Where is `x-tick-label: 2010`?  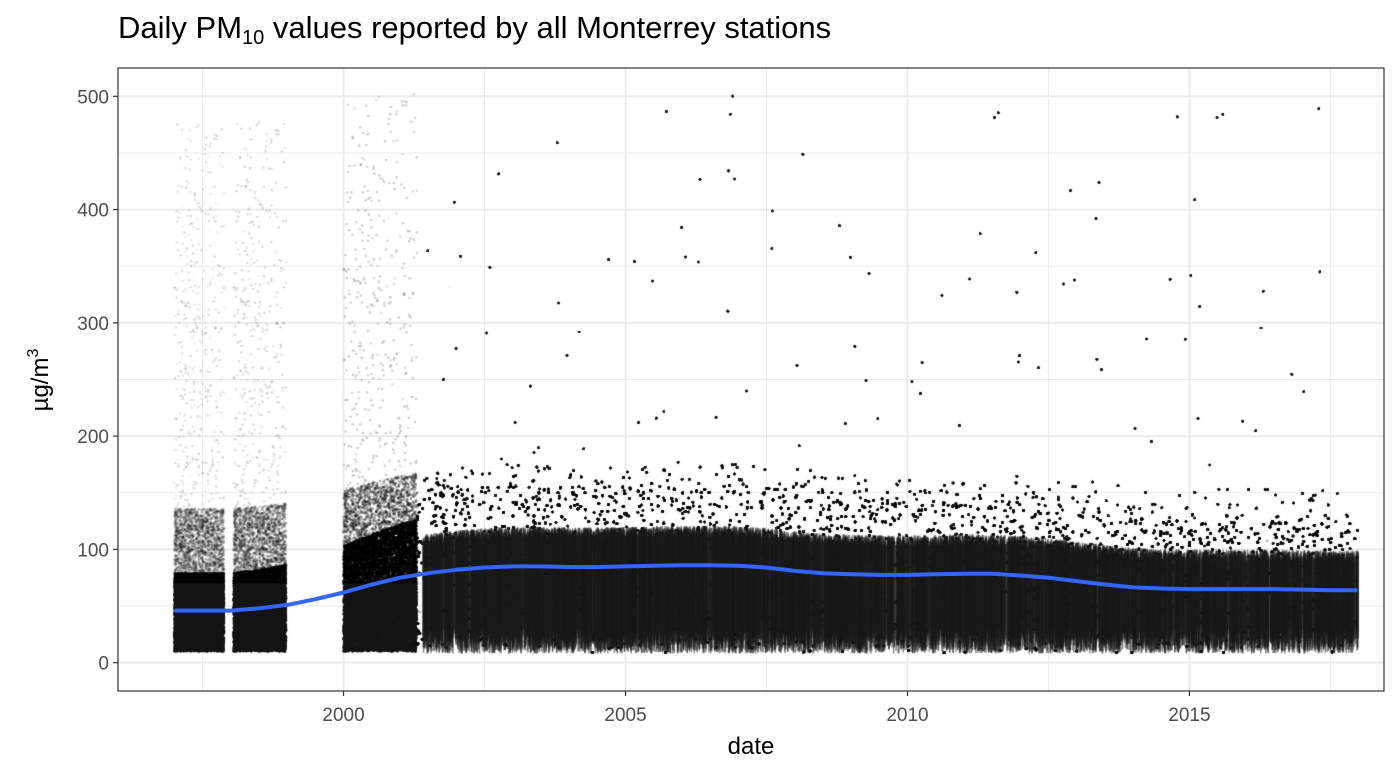
x-tick-label: 2010 is located at coordinates (907, 715).